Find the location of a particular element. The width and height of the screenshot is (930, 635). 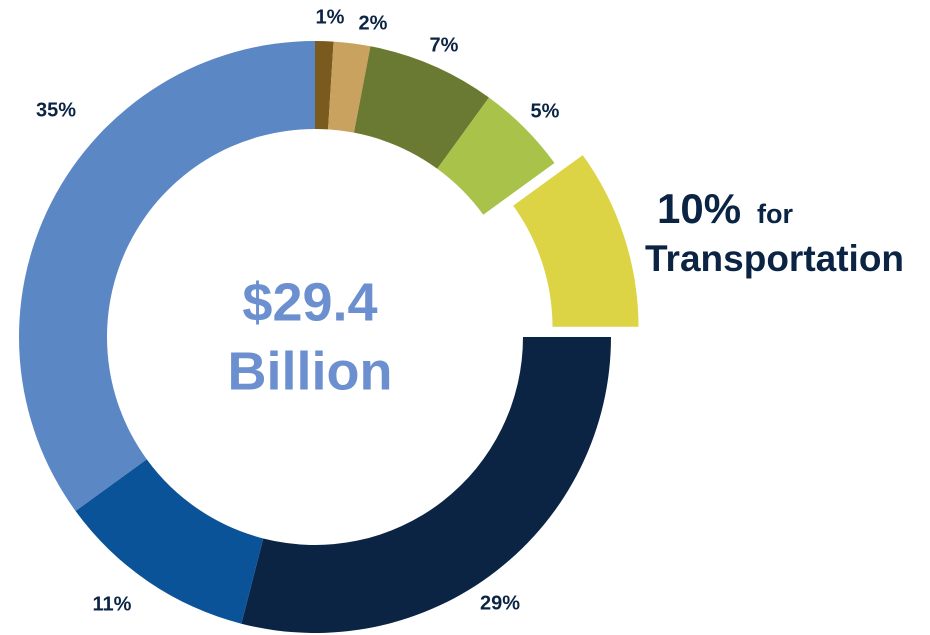

value-label: 29% is located at coordinates (500, 603).